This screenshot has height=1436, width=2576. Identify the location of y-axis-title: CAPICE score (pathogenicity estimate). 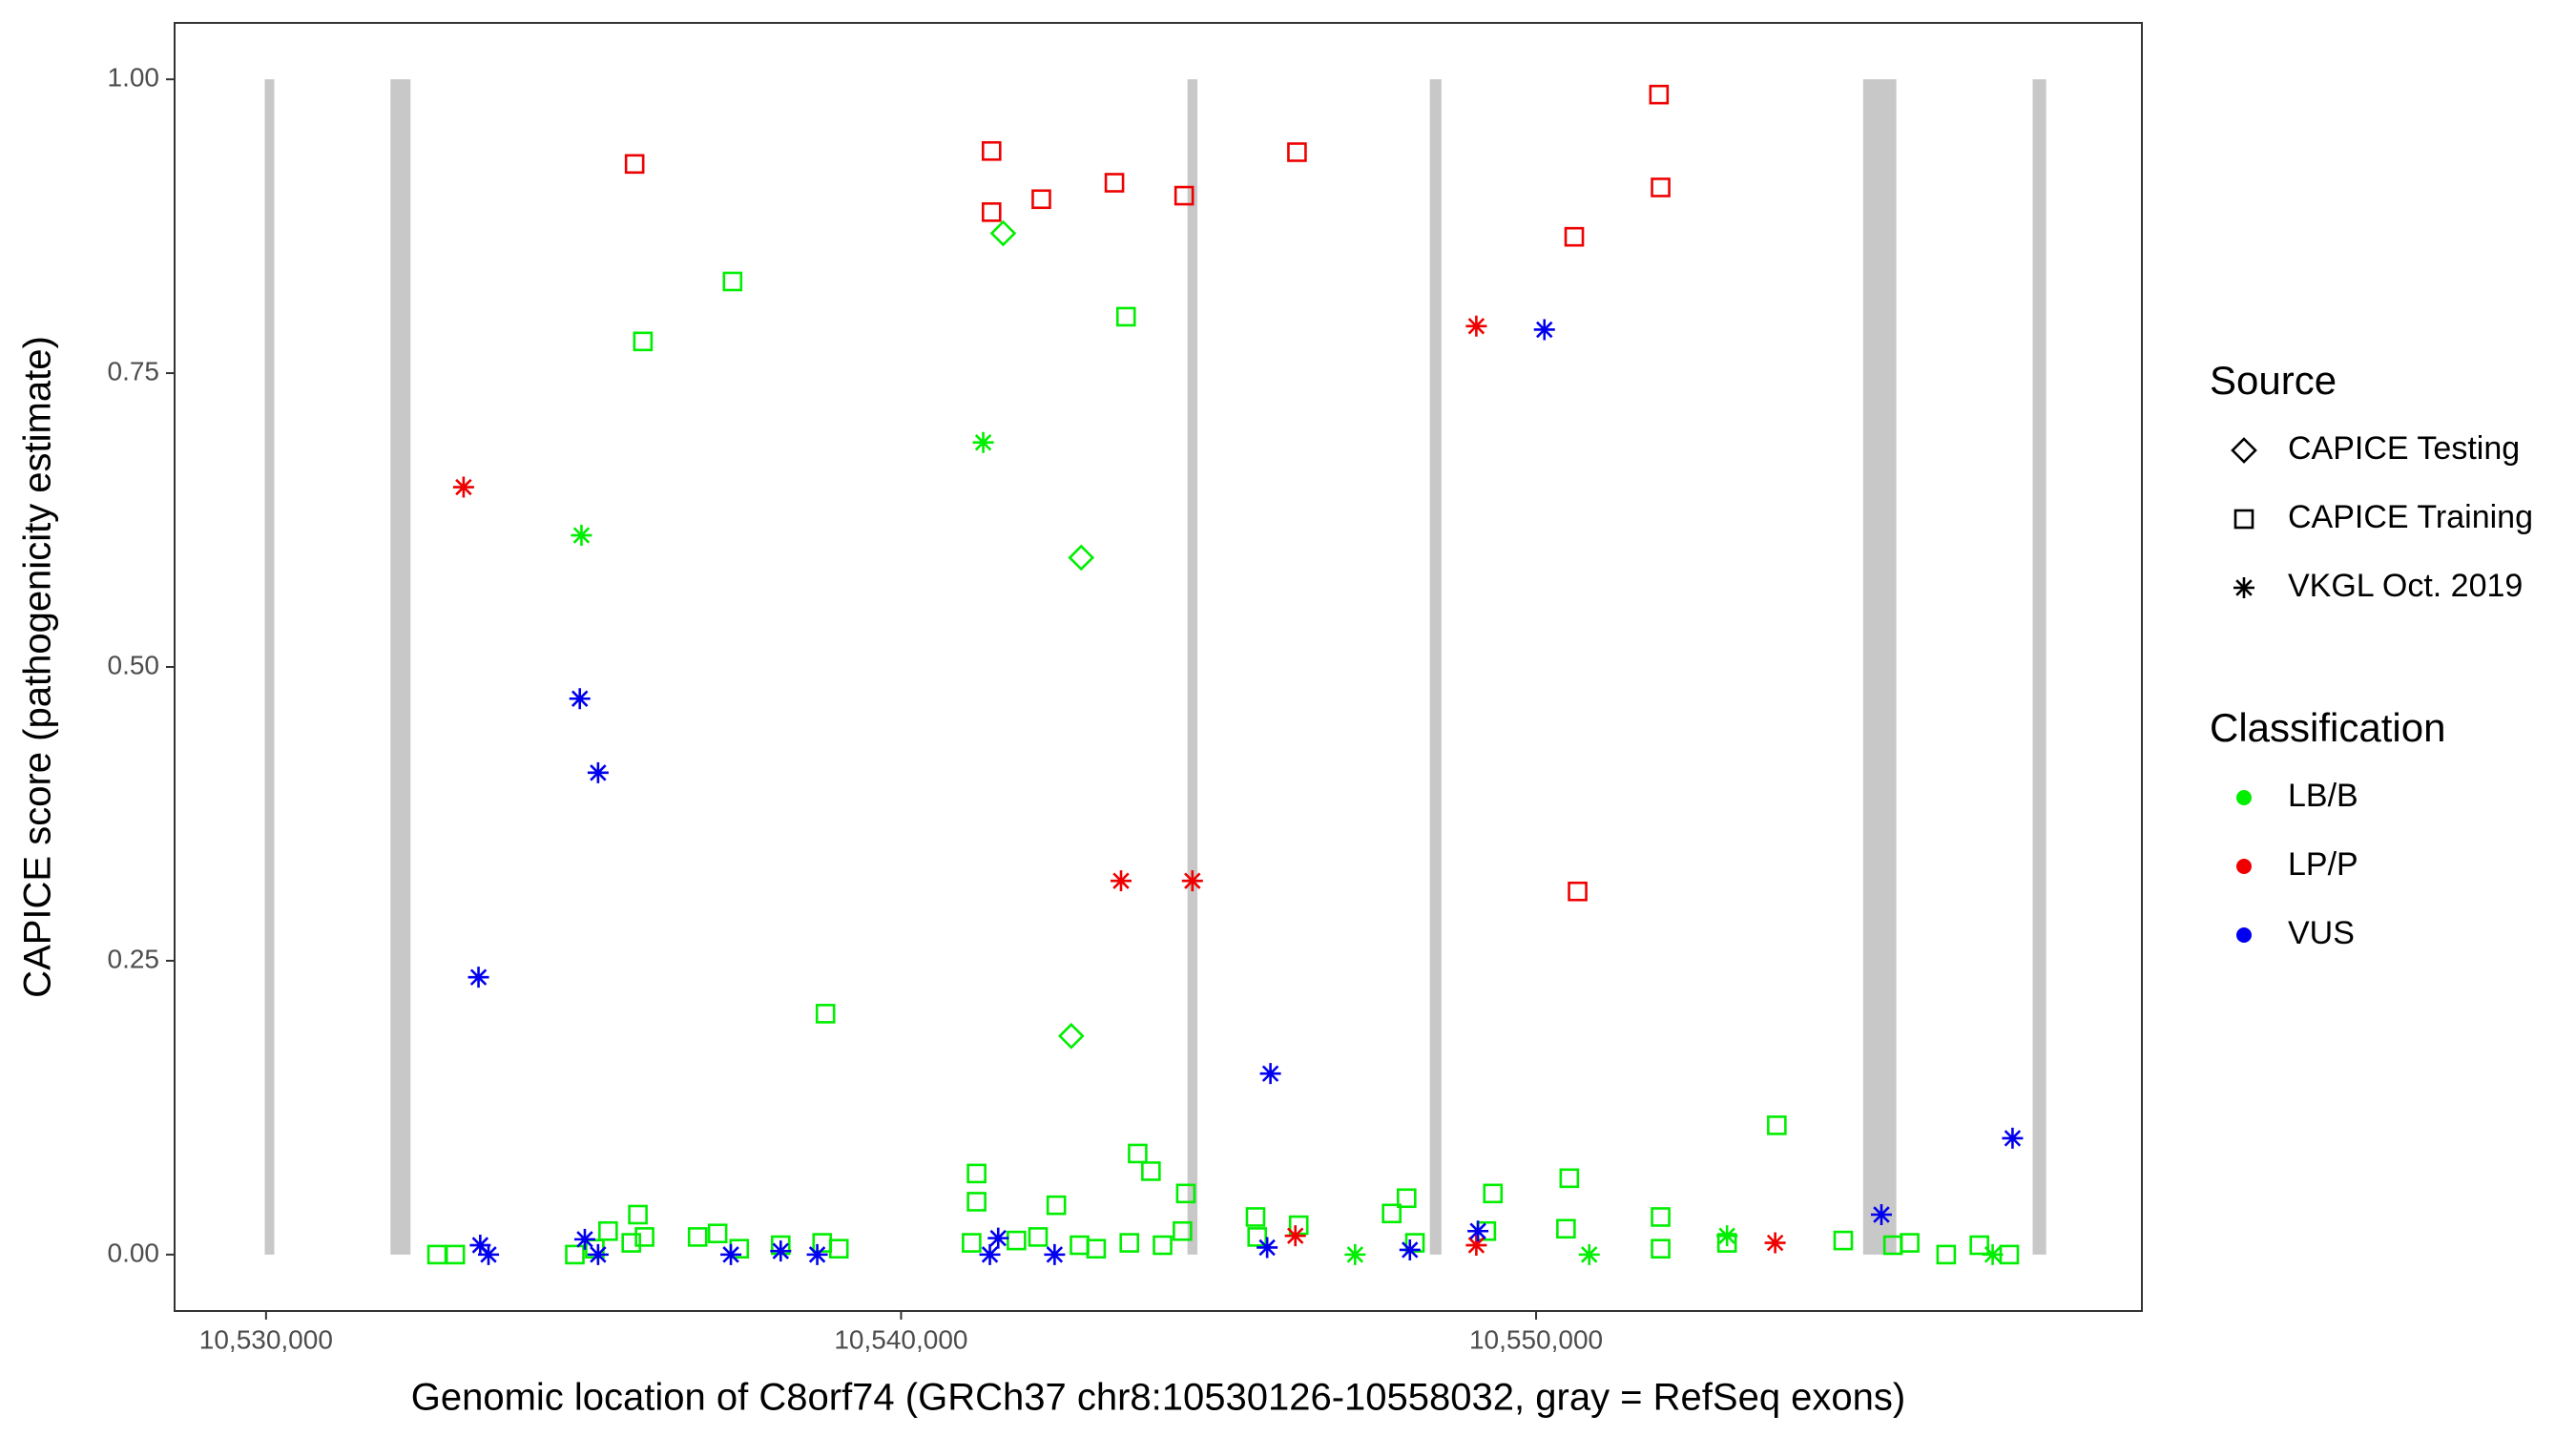
(38, 667).